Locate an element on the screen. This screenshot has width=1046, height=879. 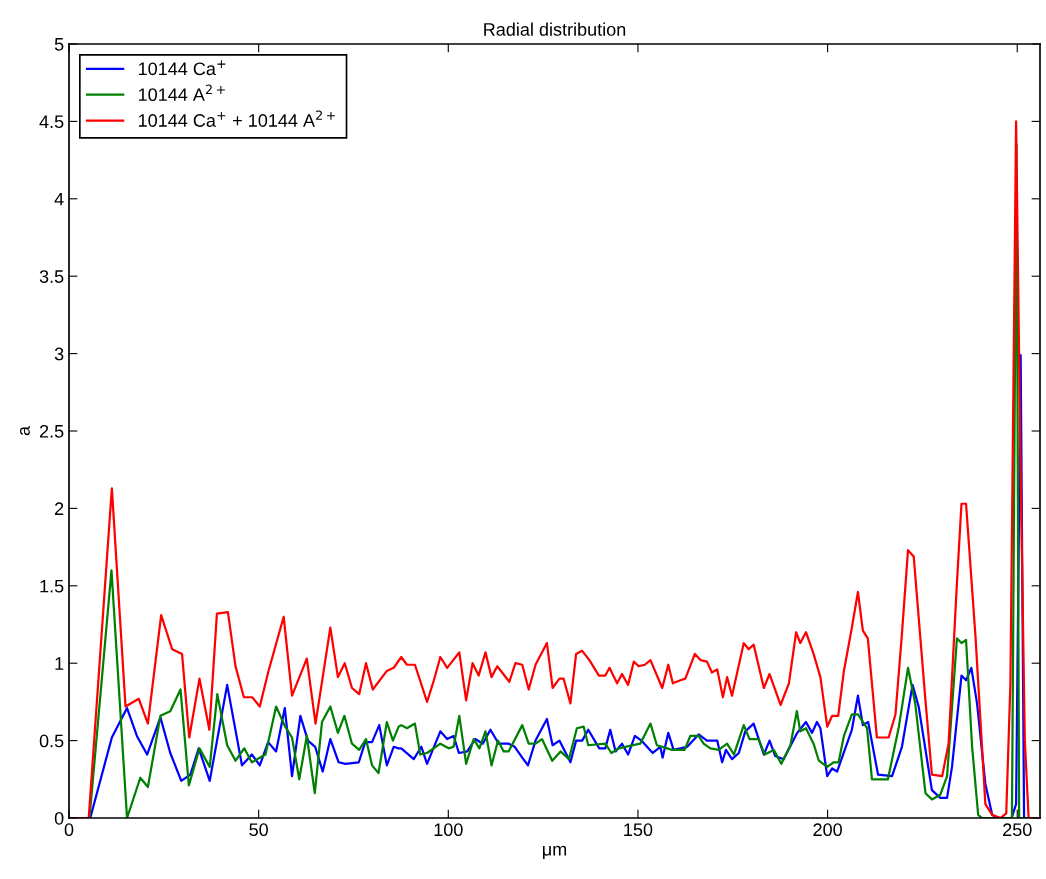
y-tick-label: 2 is located at coordinates (59, 508).